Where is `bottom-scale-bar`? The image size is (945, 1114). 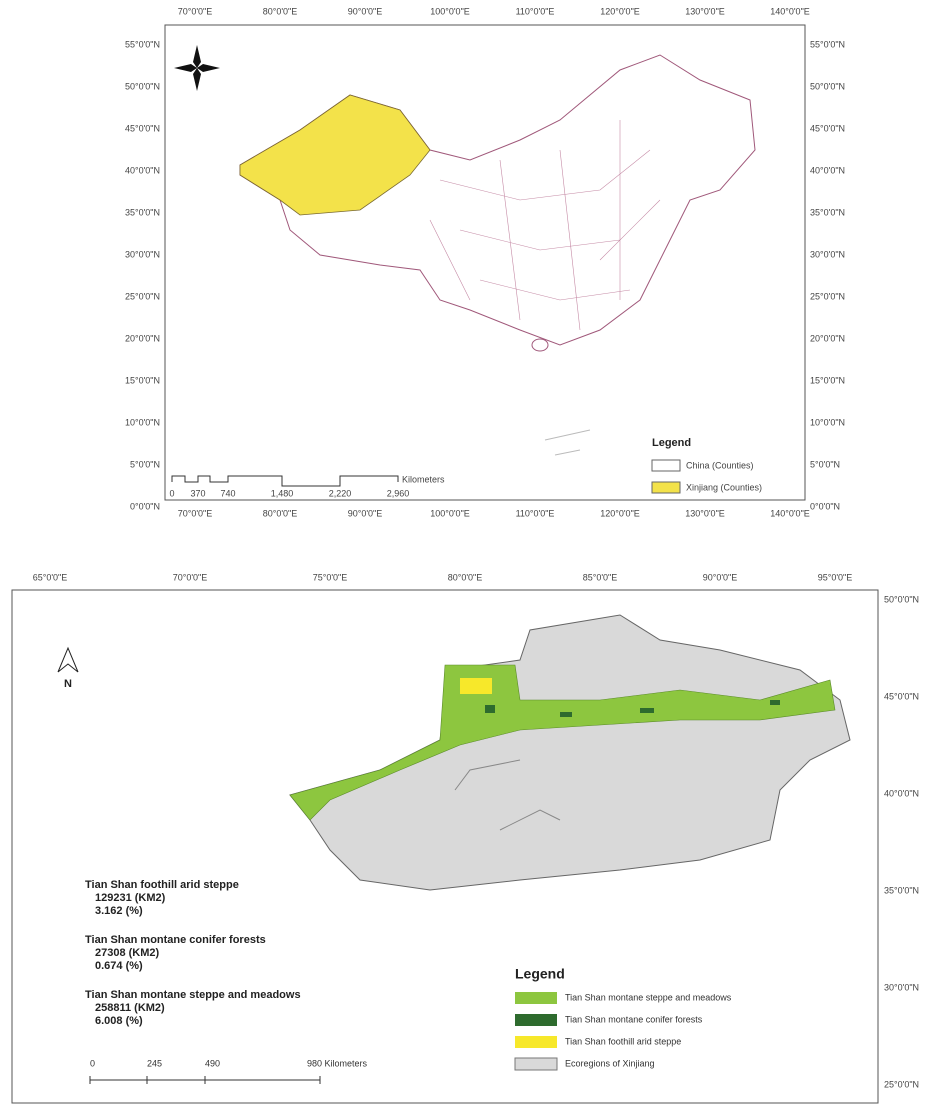 bottom-scale-bar is located at coordinates (205, 1080).